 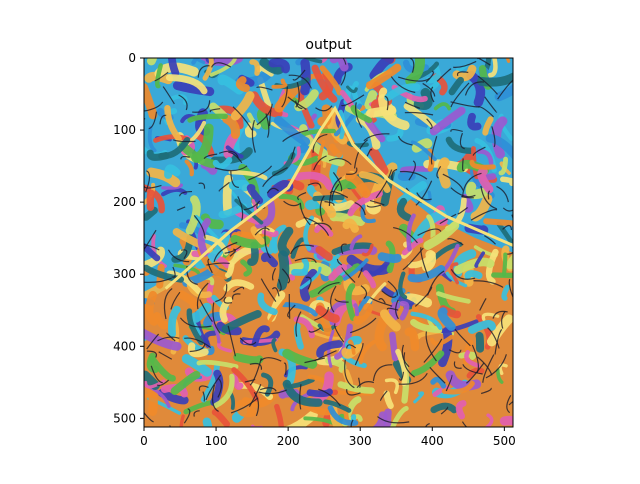 I want to click on x-tick-label: 0, so click(x=144, y=441).